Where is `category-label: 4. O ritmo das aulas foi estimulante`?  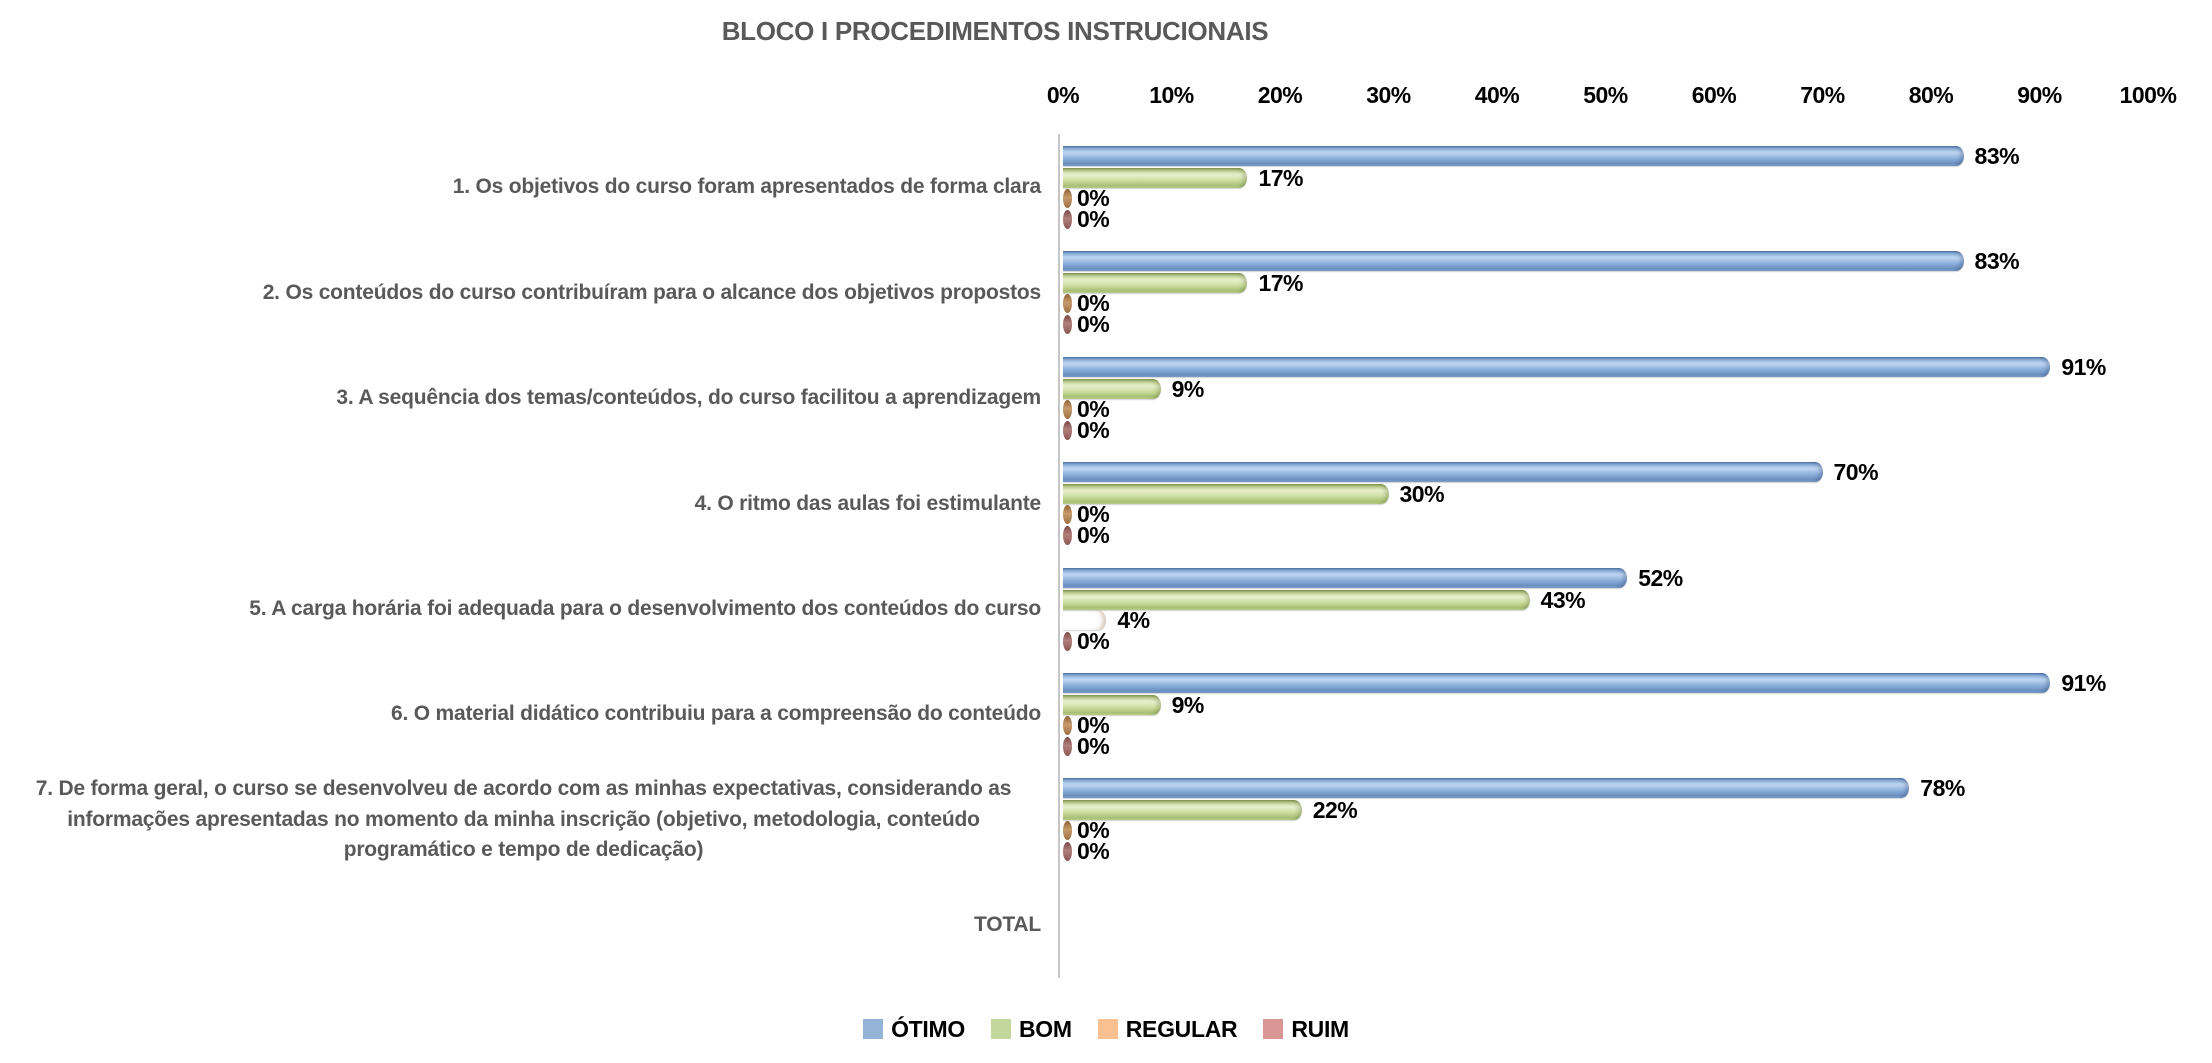
category-label: 4. O ritmo das aulas foi estimulante is located at coordinates (524, 503).